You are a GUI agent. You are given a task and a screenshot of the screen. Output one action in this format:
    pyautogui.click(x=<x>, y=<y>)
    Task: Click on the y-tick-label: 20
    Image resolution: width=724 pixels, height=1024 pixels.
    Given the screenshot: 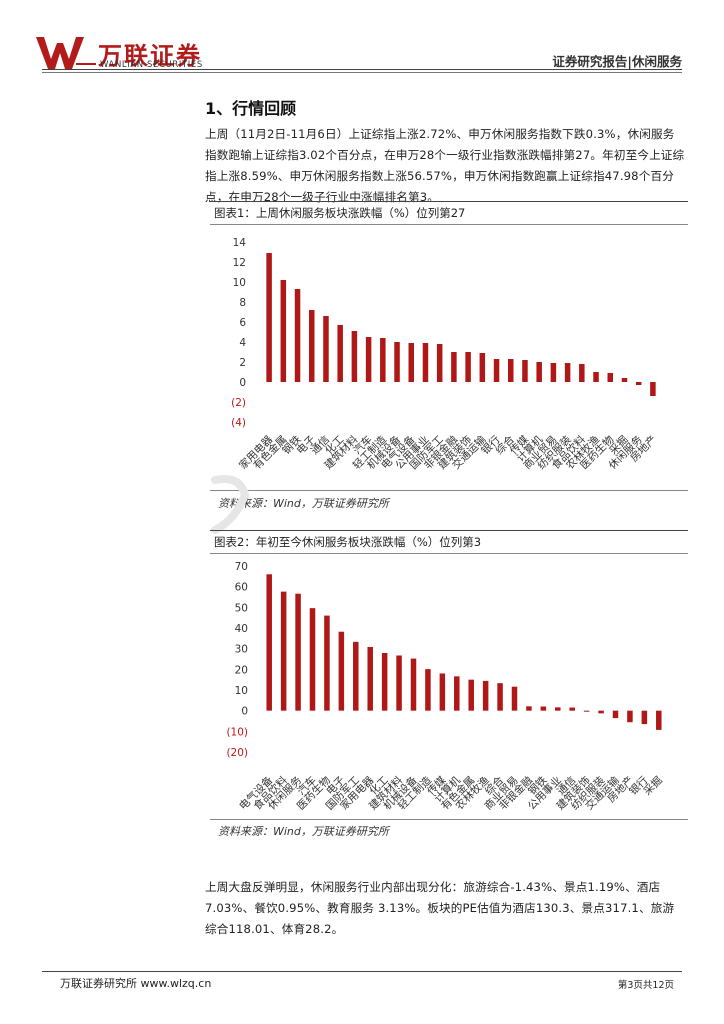 What is the action you would take?
    pyautogui.click(x=241, y=670)
    